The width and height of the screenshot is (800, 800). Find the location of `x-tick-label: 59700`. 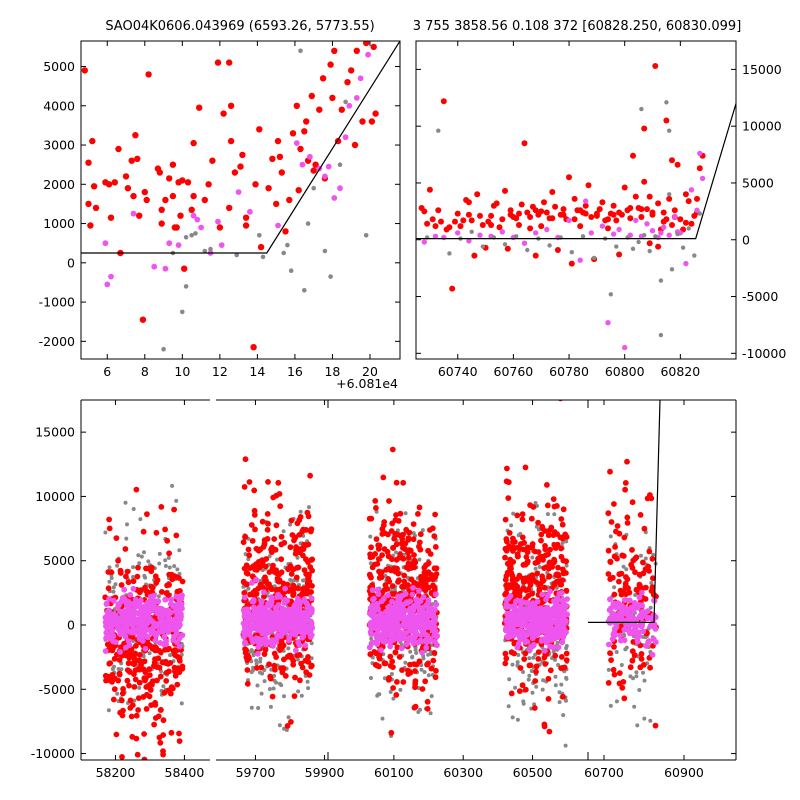

x-tick-label: 59700 is located at coordinates (256, 772).